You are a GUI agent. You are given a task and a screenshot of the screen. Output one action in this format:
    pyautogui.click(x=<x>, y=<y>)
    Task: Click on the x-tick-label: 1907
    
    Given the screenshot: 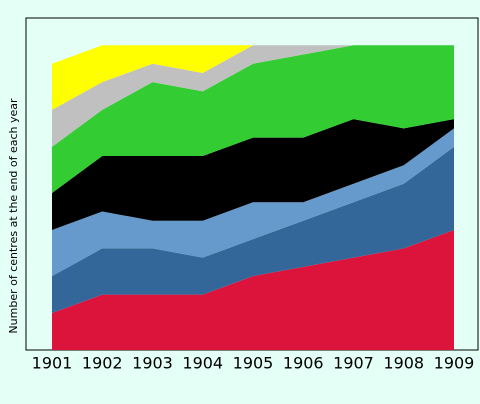 What is the action you would take?
    pyautogui.click(x=353, y=363)
    